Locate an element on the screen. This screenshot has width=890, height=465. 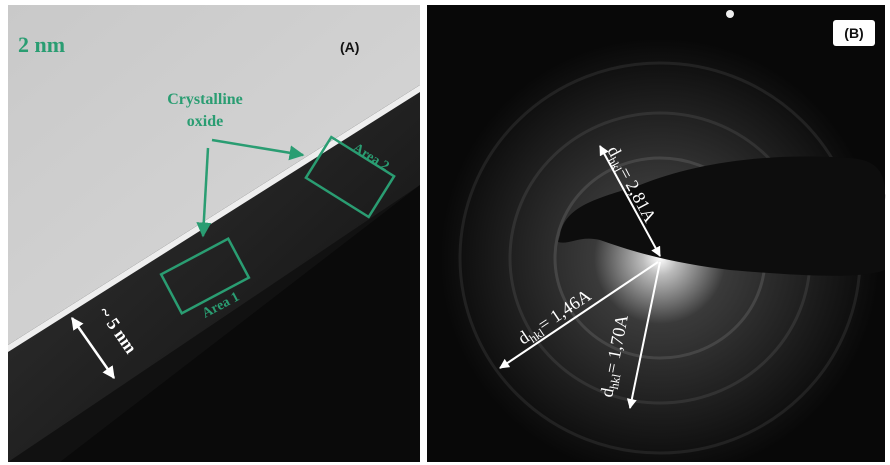
panel-label: (A) is located at coordinates (349, 47).